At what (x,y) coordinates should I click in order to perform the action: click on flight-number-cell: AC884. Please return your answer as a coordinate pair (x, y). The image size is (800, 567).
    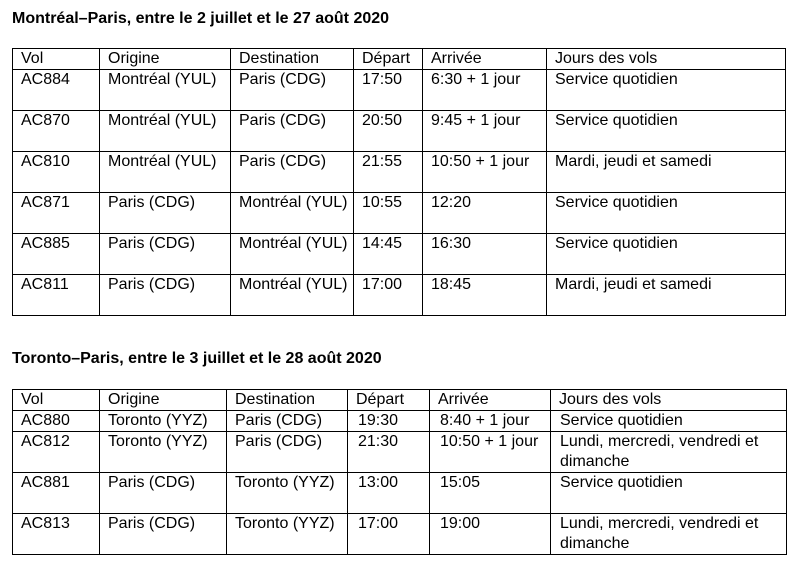
    Looking at the image, I should click on (56, 90).